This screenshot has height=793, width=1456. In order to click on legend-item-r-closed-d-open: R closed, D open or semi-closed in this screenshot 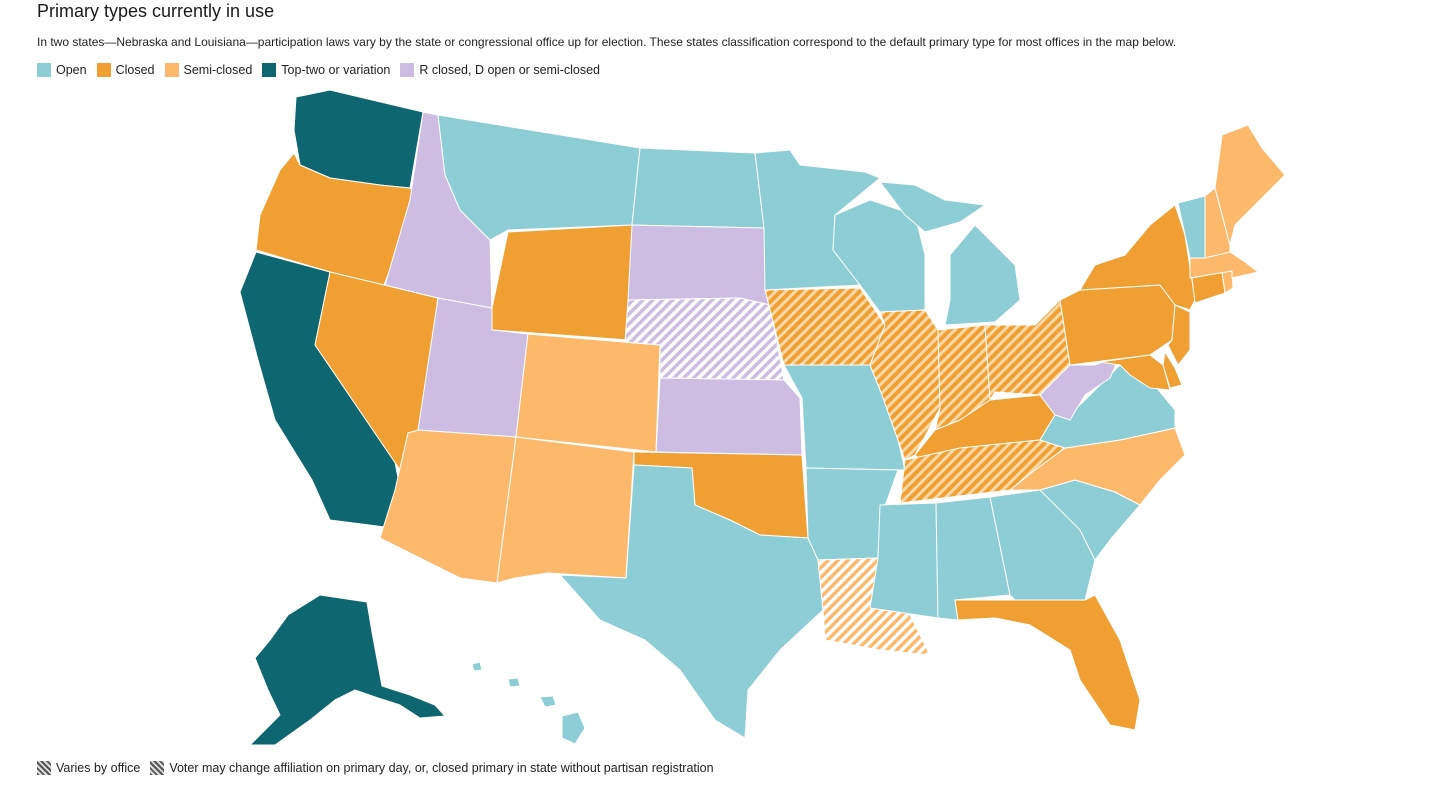, I will do `click(500, 70)`.